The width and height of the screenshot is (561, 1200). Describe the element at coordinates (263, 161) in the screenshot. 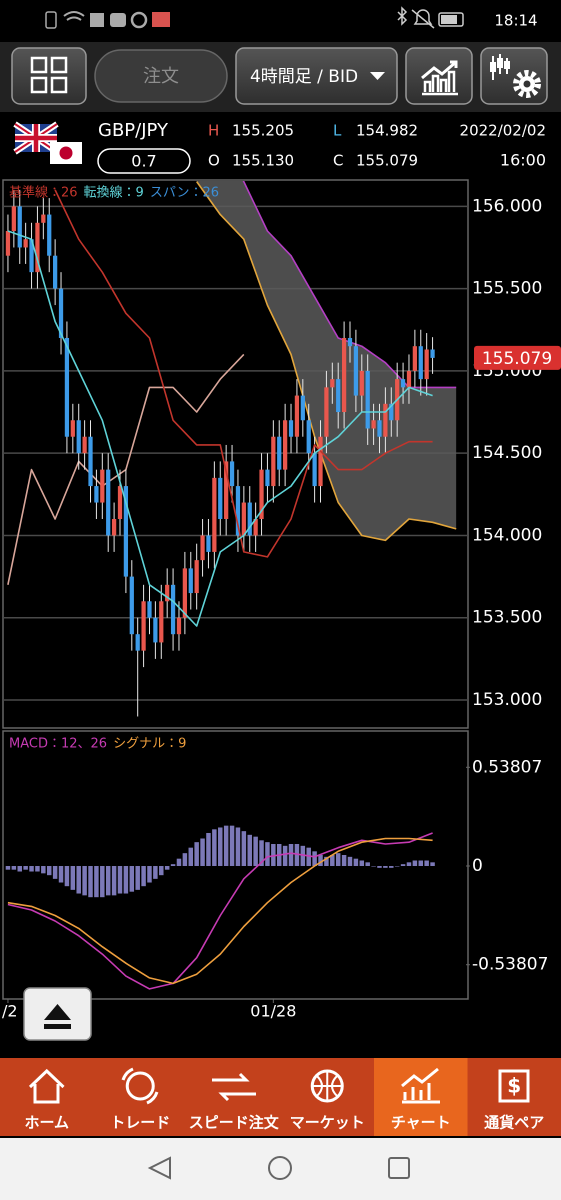

I see `open-value: 155.130` at that location.